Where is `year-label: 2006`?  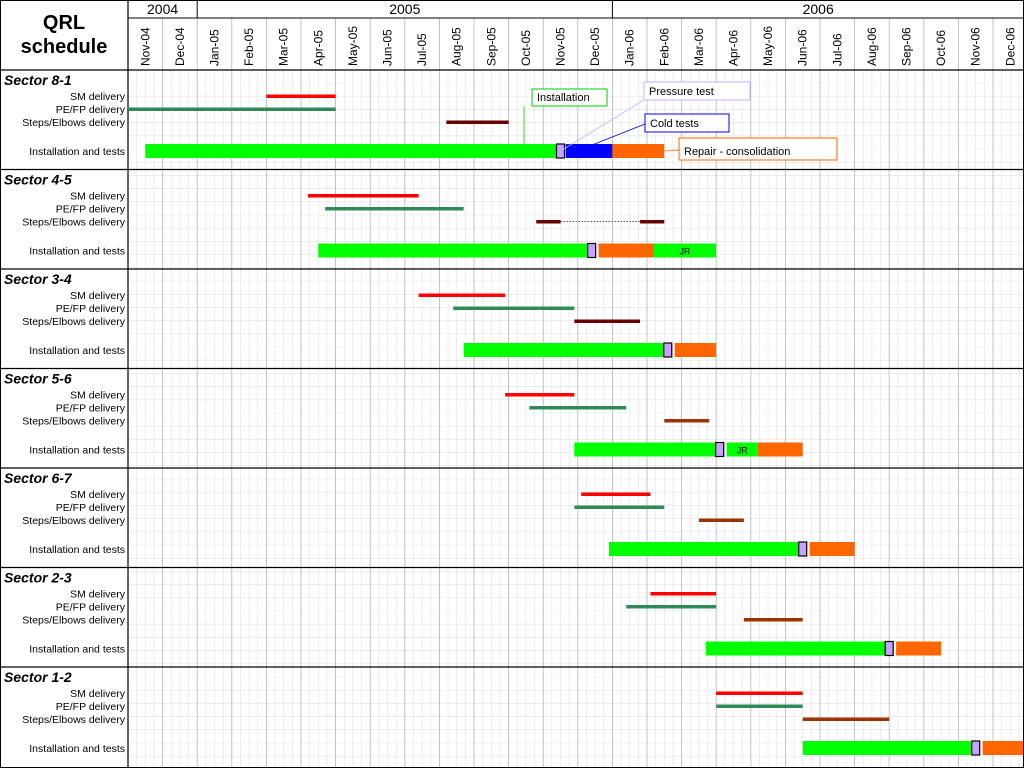
year-label: 2006 is located at coordinates (818, 9).